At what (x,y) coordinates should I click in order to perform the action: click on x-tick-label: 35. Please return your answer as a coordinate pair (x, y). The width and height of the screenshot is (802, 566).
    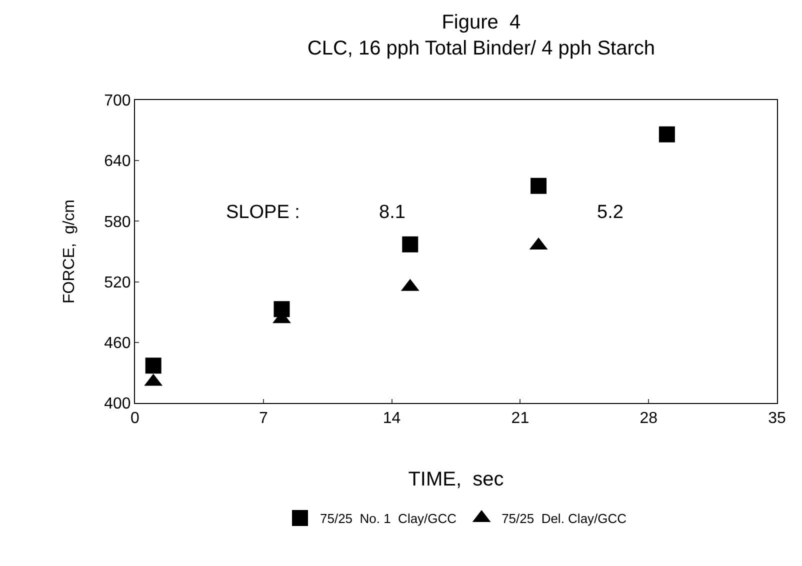
    Looking at the image, I should click on (777, 419).